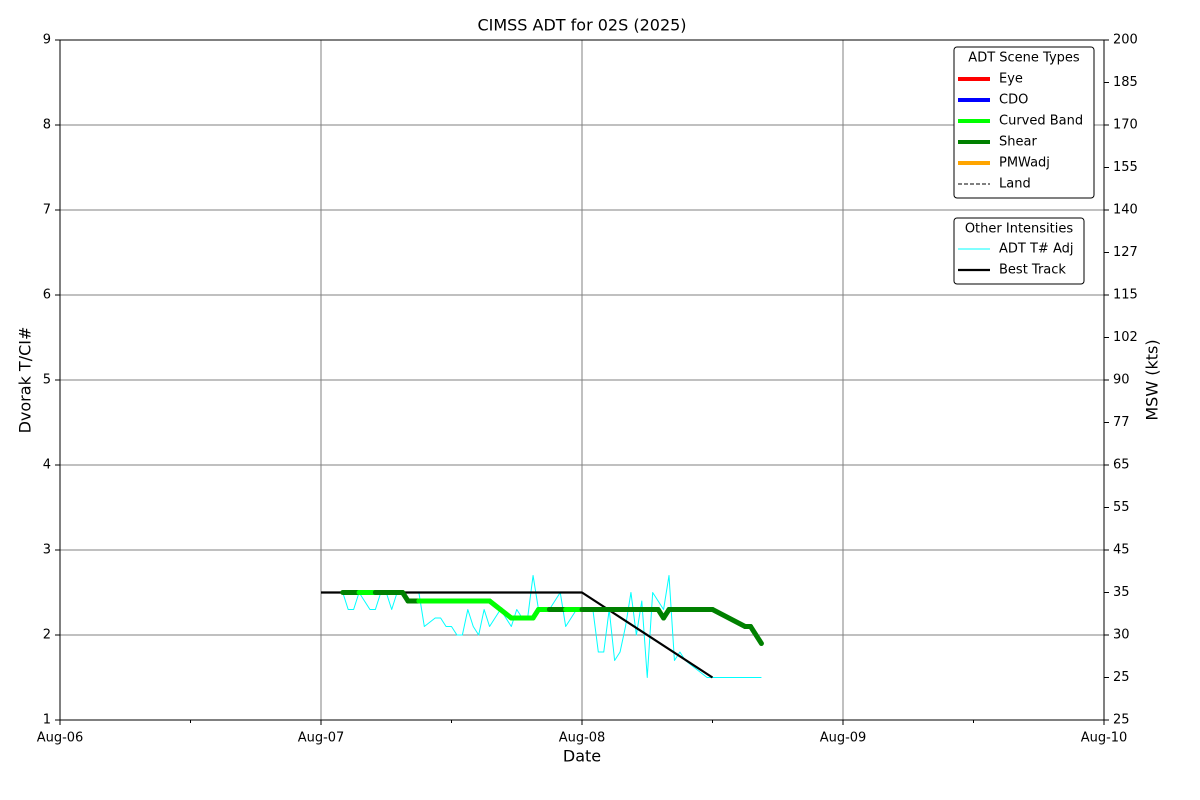 The height and width of the screenshot is (800, 1200). I want to click on y2-tick-label: 102, so click(1125, 337).